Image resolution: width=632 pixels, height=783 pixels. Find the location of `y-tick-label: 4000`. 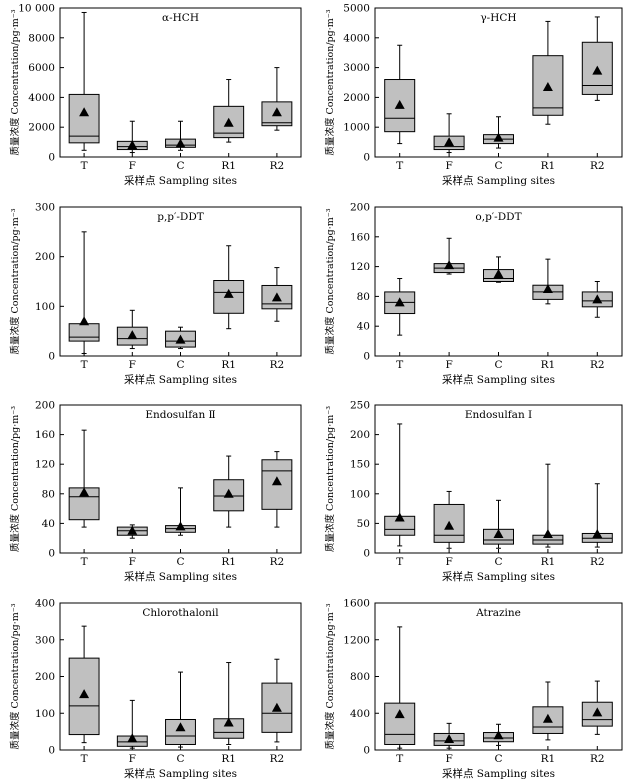

y-tick-label: 4000 is located at coordinates (41, 98).